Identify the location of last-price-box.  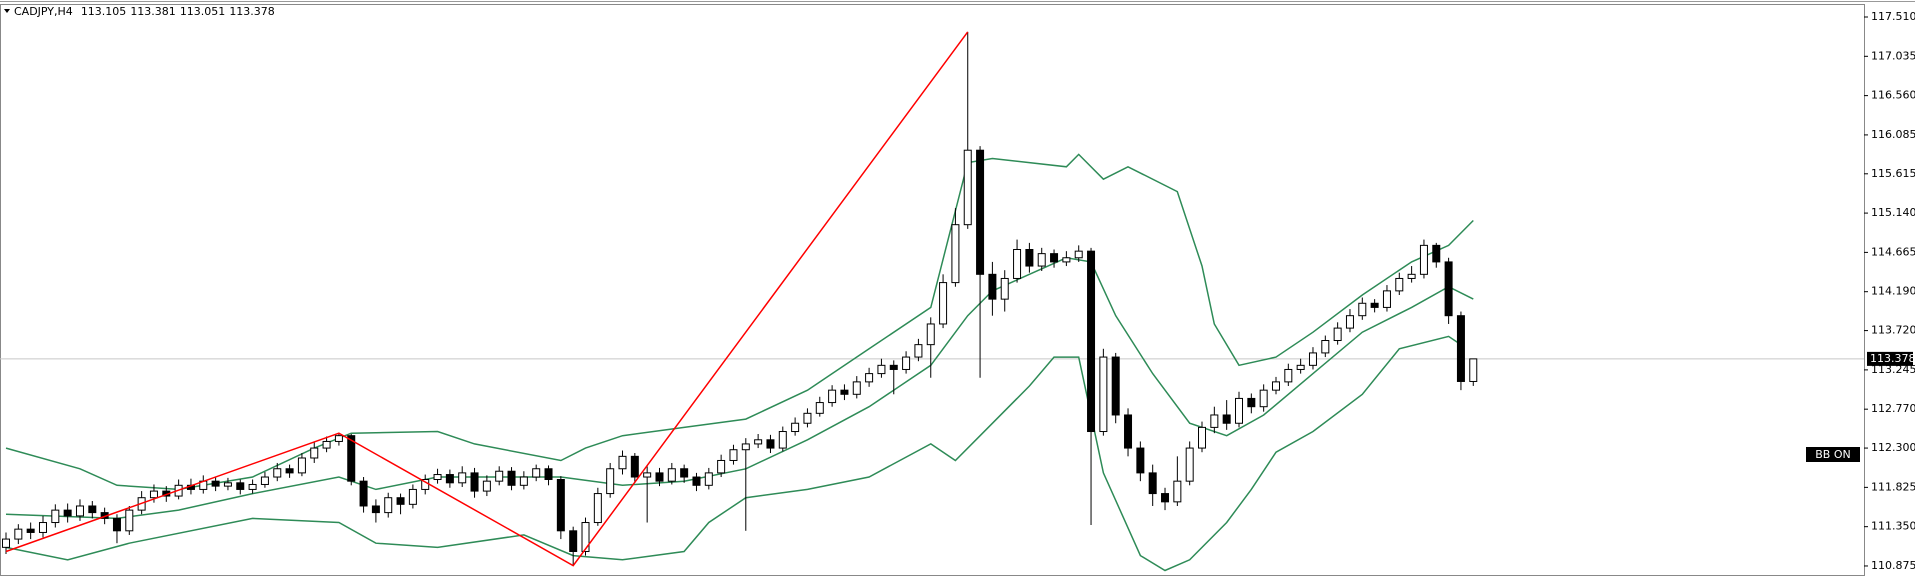
(1890, 358).